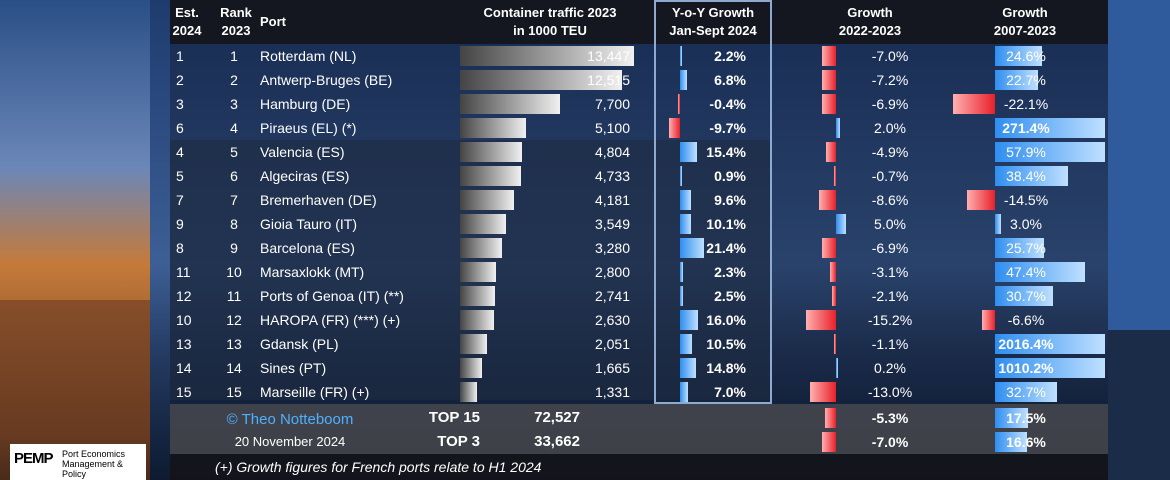 This screenshot has height=480, width=1170. What do you see at coordinates (234, 392) in the screenshot?
I see `rank-2023: 15` at bounding box center [234, 392].